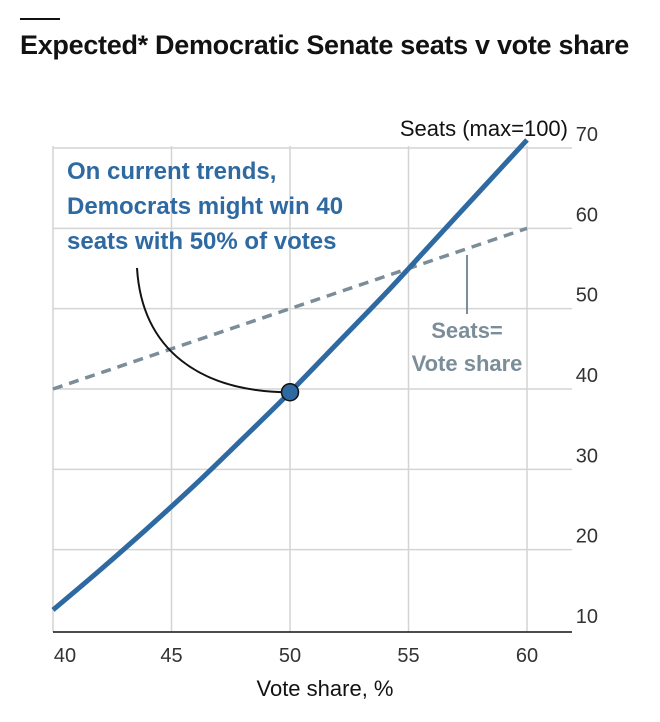 The width and height of the screenshot is (660, 722). I want to click on callout-leader, so click(213, 330).